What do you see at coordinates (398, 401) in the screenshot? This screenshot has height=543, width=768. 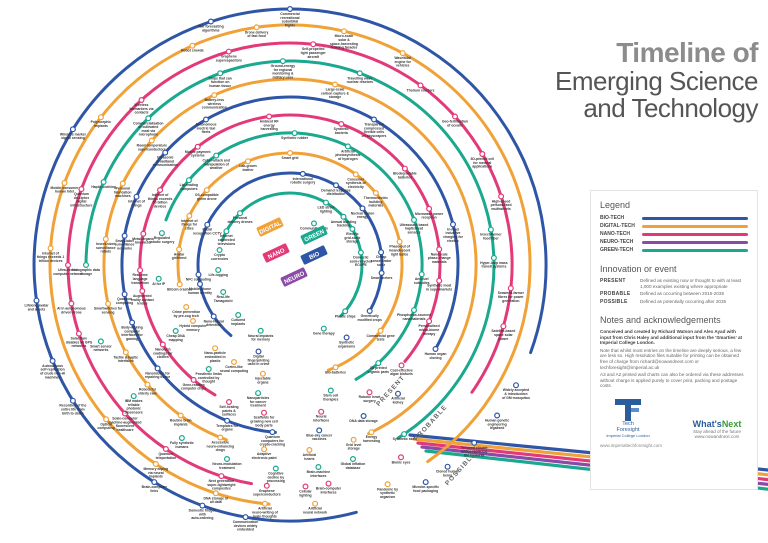 I see `event-label: Artificial kidney` at bounding box center [398, 401].